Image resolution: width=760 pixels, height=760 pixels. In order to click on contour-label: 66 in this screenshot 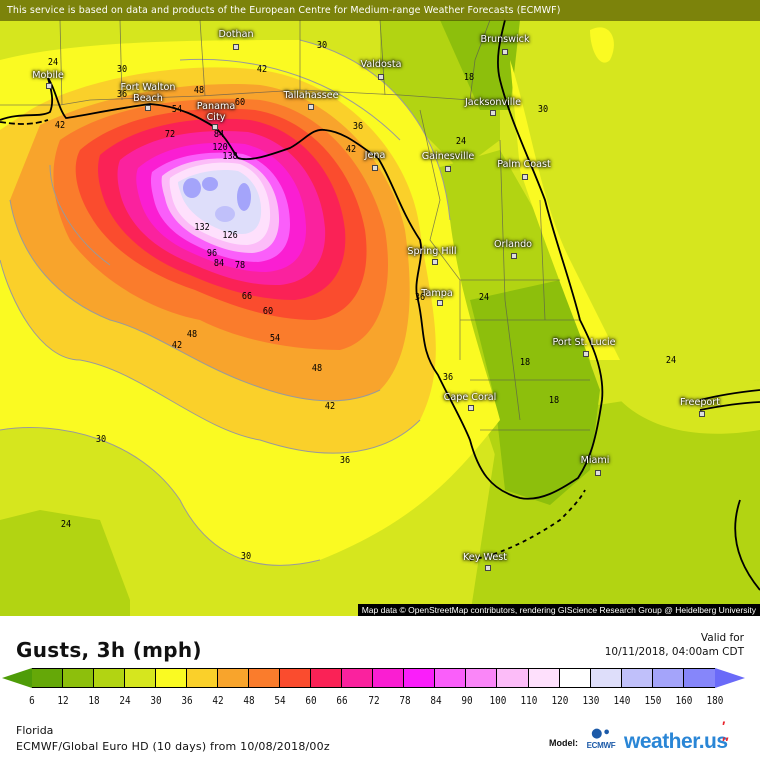, I will do `click(247, 296)`.